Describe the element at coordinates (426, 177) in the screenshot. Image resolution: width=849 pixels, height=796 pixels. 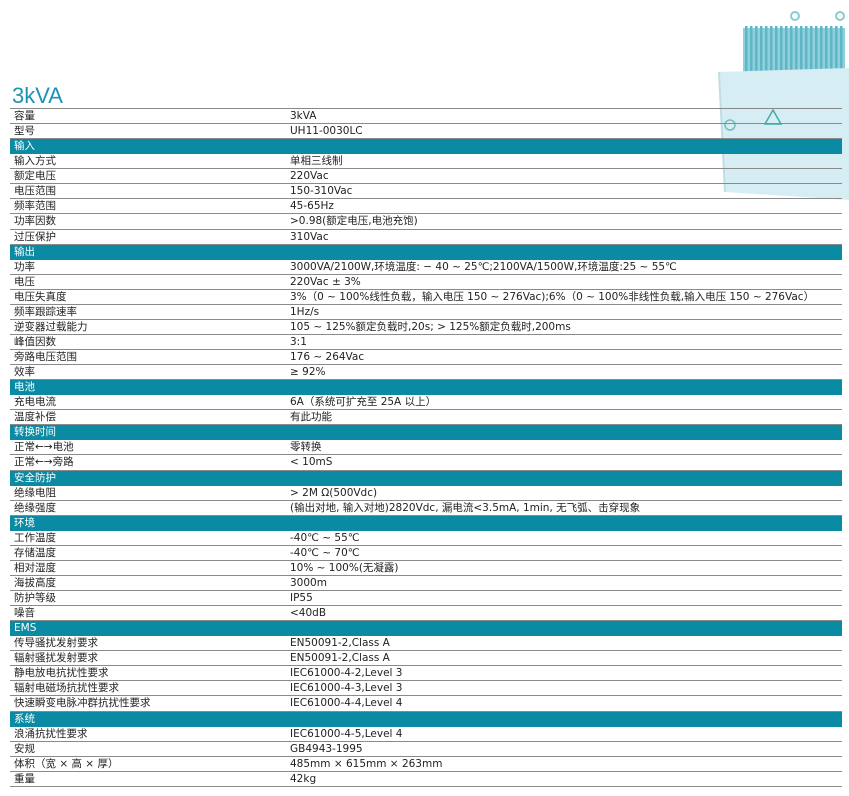
I see `table-row: 额定电压 220Vac` at that location.